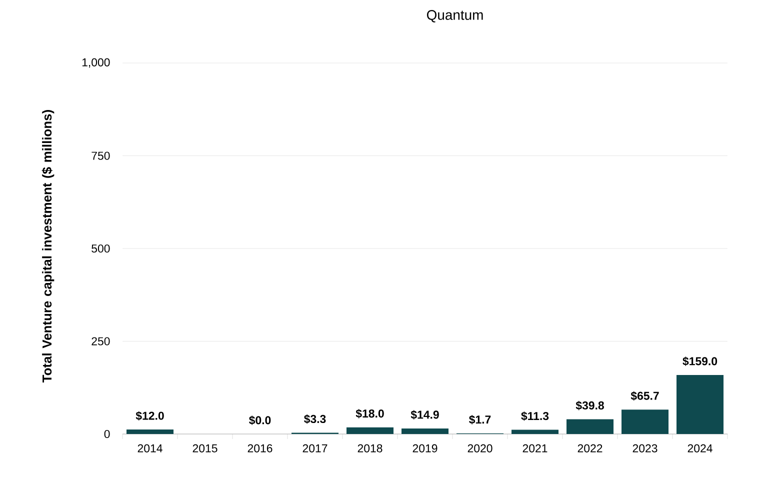 This screenshot has height=494, width=780. I want to click on x-tick-label: 2021, so click(535, 448).